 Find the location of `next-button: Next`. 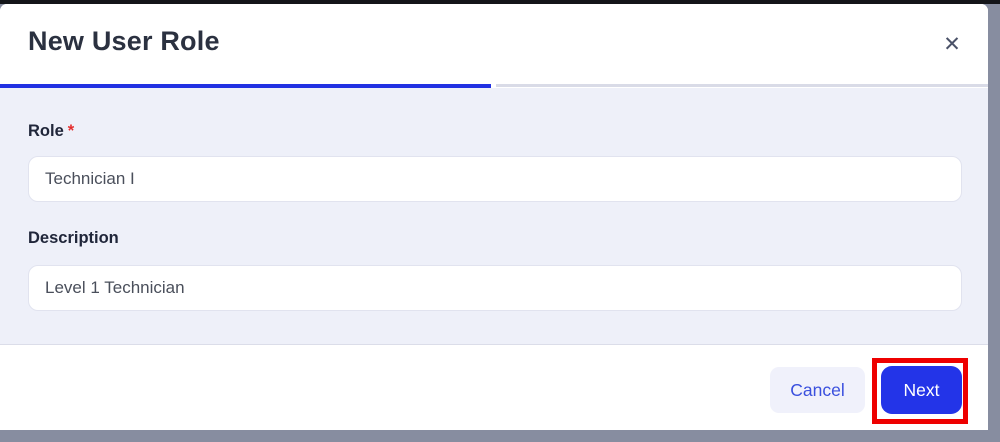

next-button: Next is located at coordinates (921, 390).